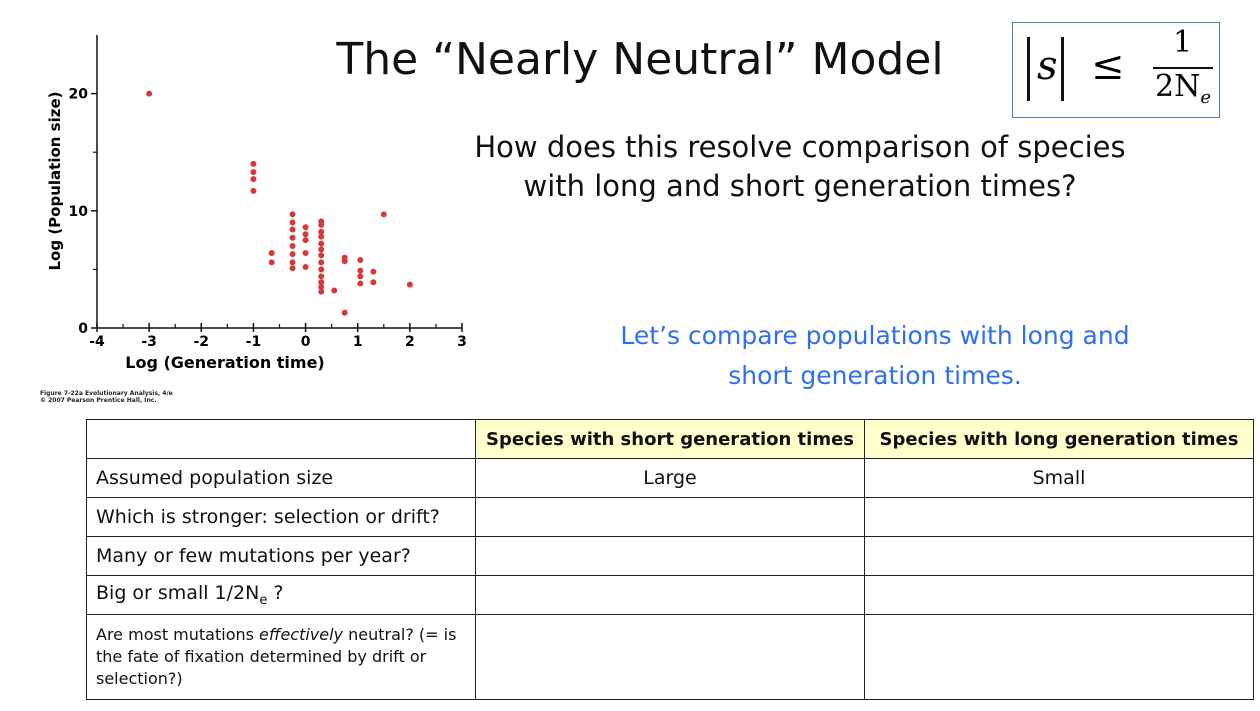  I want to click on x-tick-label: 3, so click(462, 342).